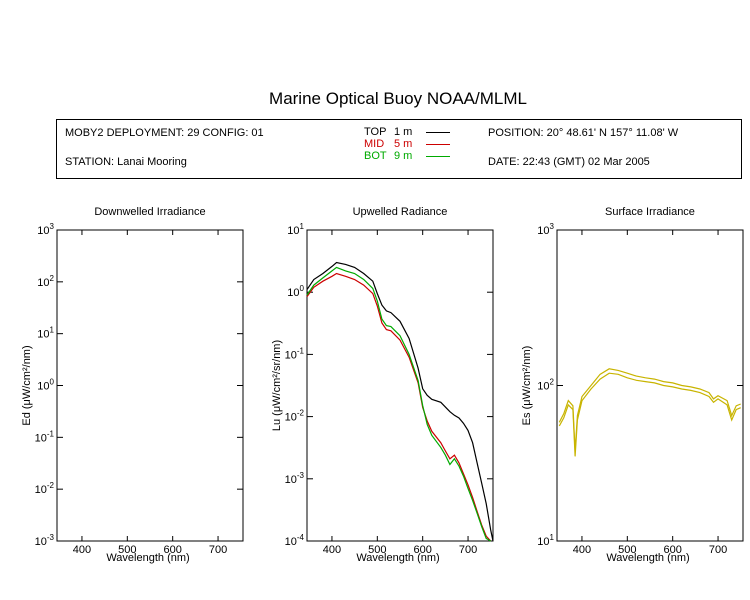  What do you see at coordinates (149, 212) in the screenshot?
I see `chart-title: Downwelled Irradiance` at bounding box center [149, 212].